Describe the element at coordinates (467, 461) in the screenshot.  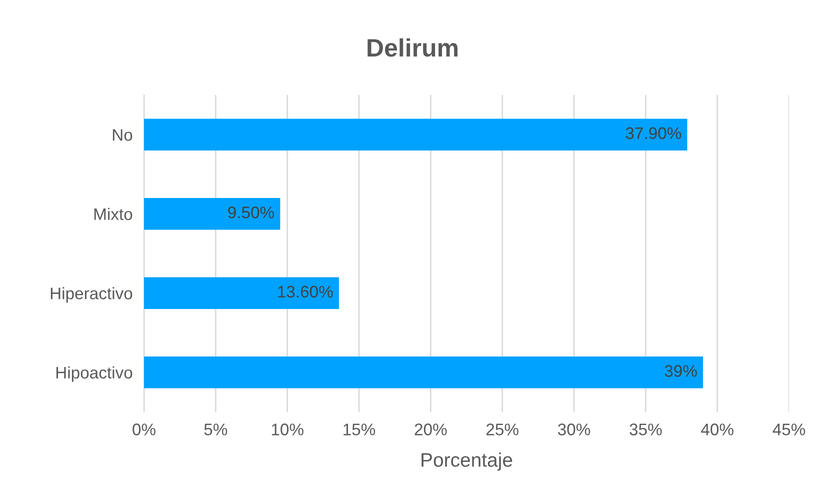
I see `x-axis-title: Porcentaje` at that location.